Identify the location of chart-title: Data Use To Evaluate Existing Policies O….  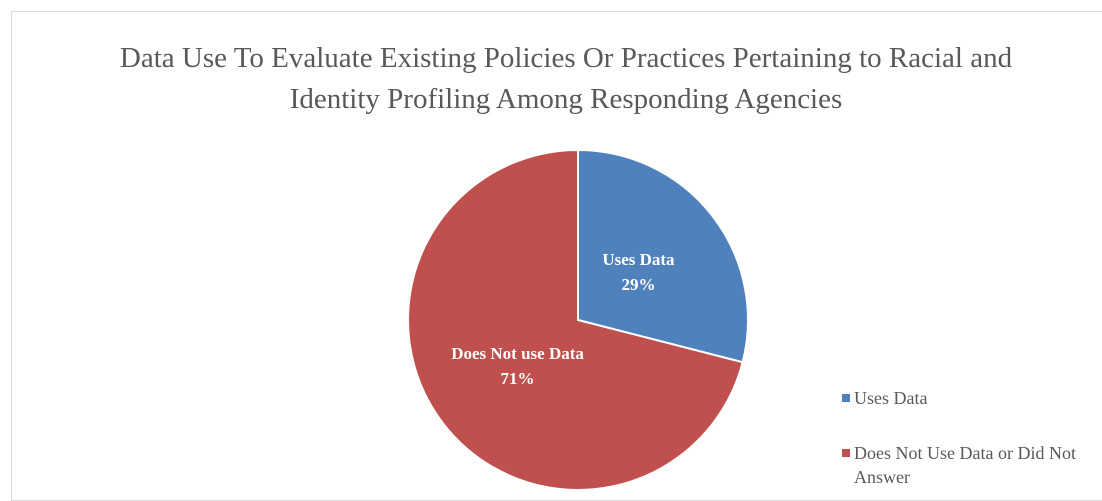
(566, 78).